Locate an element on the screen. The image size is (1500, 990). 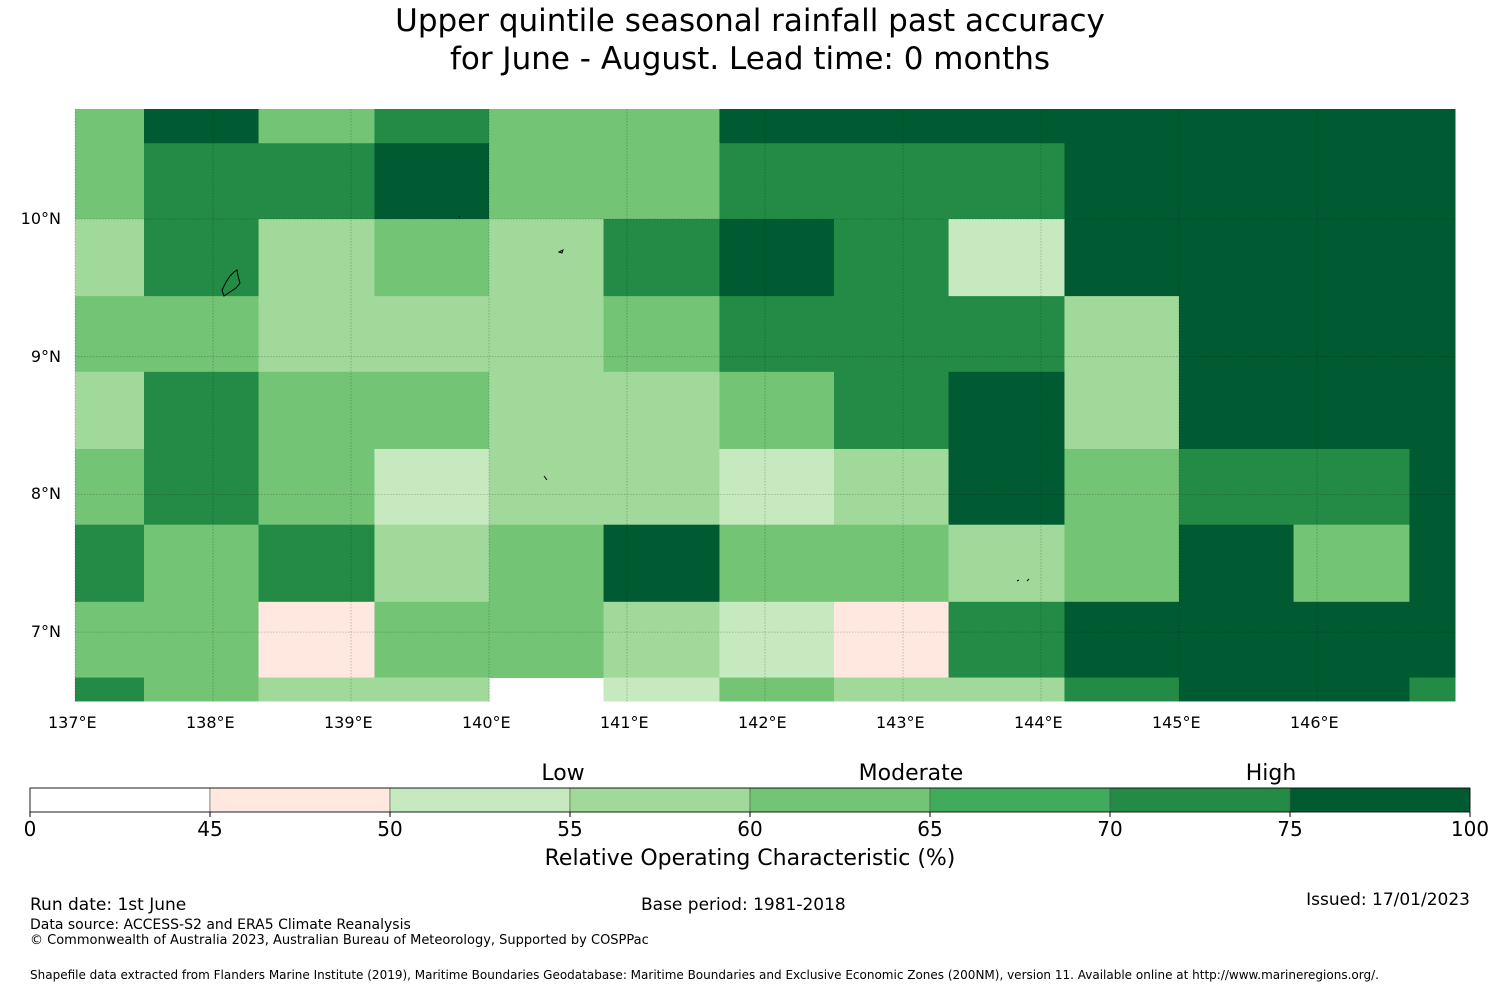
latitude-label: 10°N is located at coordinates (40, 218).